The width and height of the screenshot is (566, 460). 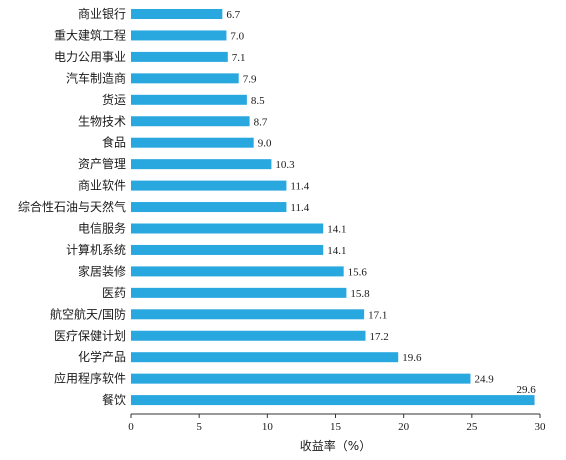 What do you see at coordinates (102, 13) in the screenshot?
I see `category-label: 商业银行` at bounding box center [102, 13].